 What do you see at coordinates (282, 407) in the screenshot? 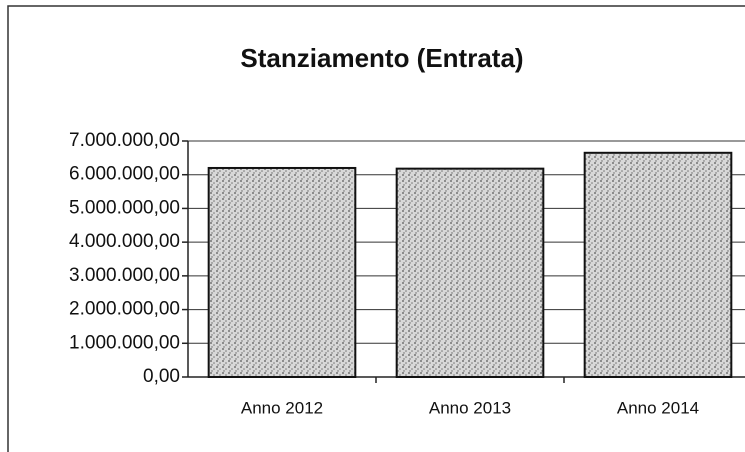
I see `x-tick-label: Anno 2012` at bounding box center [282, 407].